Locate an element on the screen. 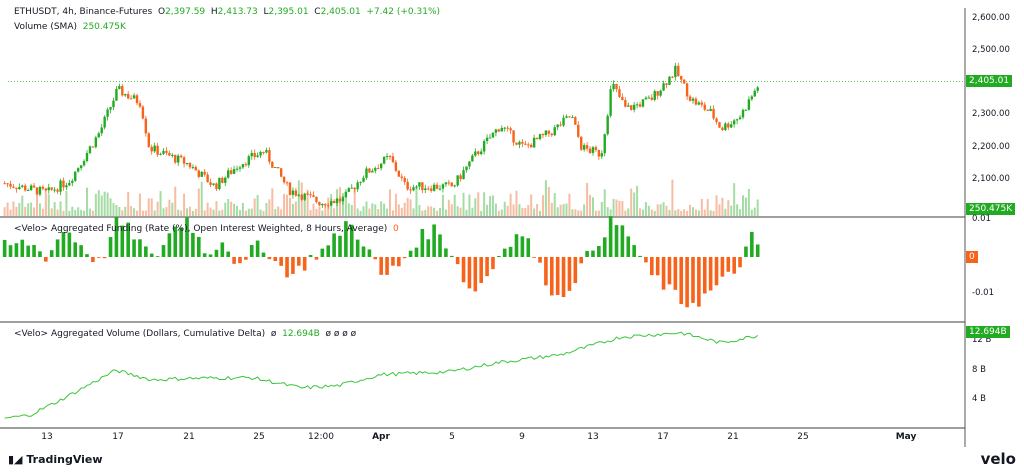 Image resolution: width=1024 pixels, height=473 pixels. tradingview-logo: ▮◢ TradingView is located at coordinates (55, 459).